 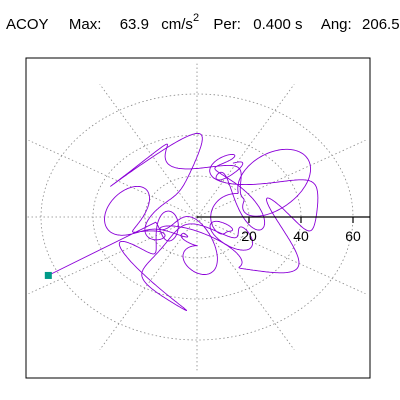 I want to click on angle-value: 206.5, so click(x=381, y=24).